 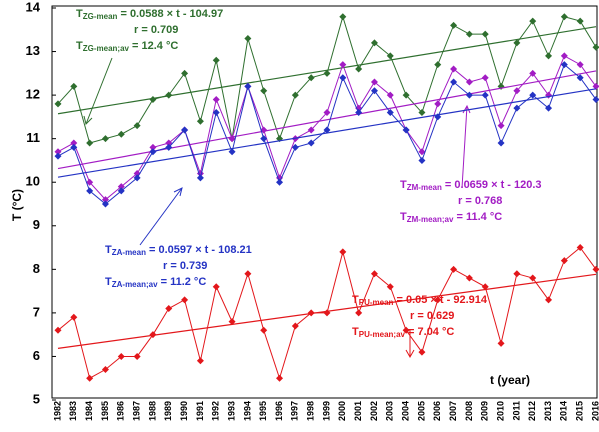 What do you see at coordinates (33, 94) in the screenshot?
I see `y-tick-label: 12` at bounding box center [33, 94].